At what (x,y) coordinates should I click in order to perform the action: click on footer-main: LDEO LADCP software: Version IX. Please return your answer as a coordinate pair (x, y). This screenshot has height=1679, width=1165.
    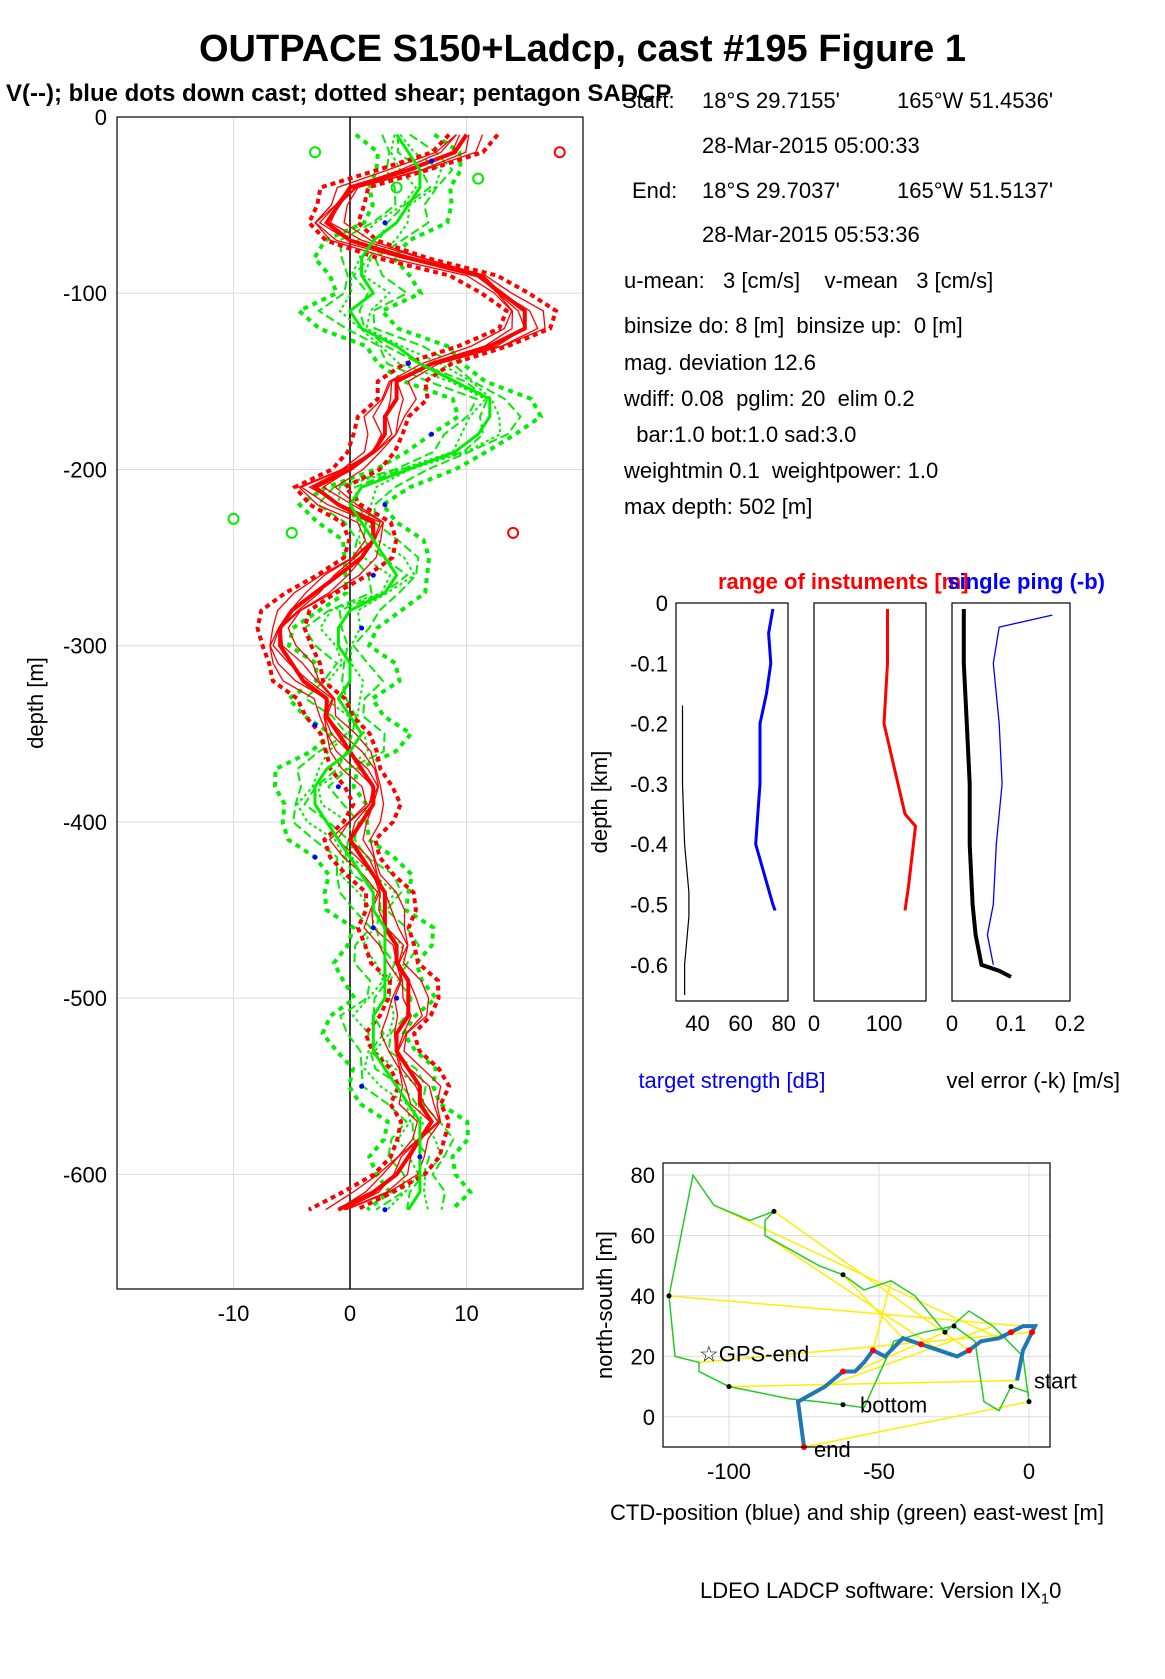
    Looking at the image, I should click on (870, 1590).